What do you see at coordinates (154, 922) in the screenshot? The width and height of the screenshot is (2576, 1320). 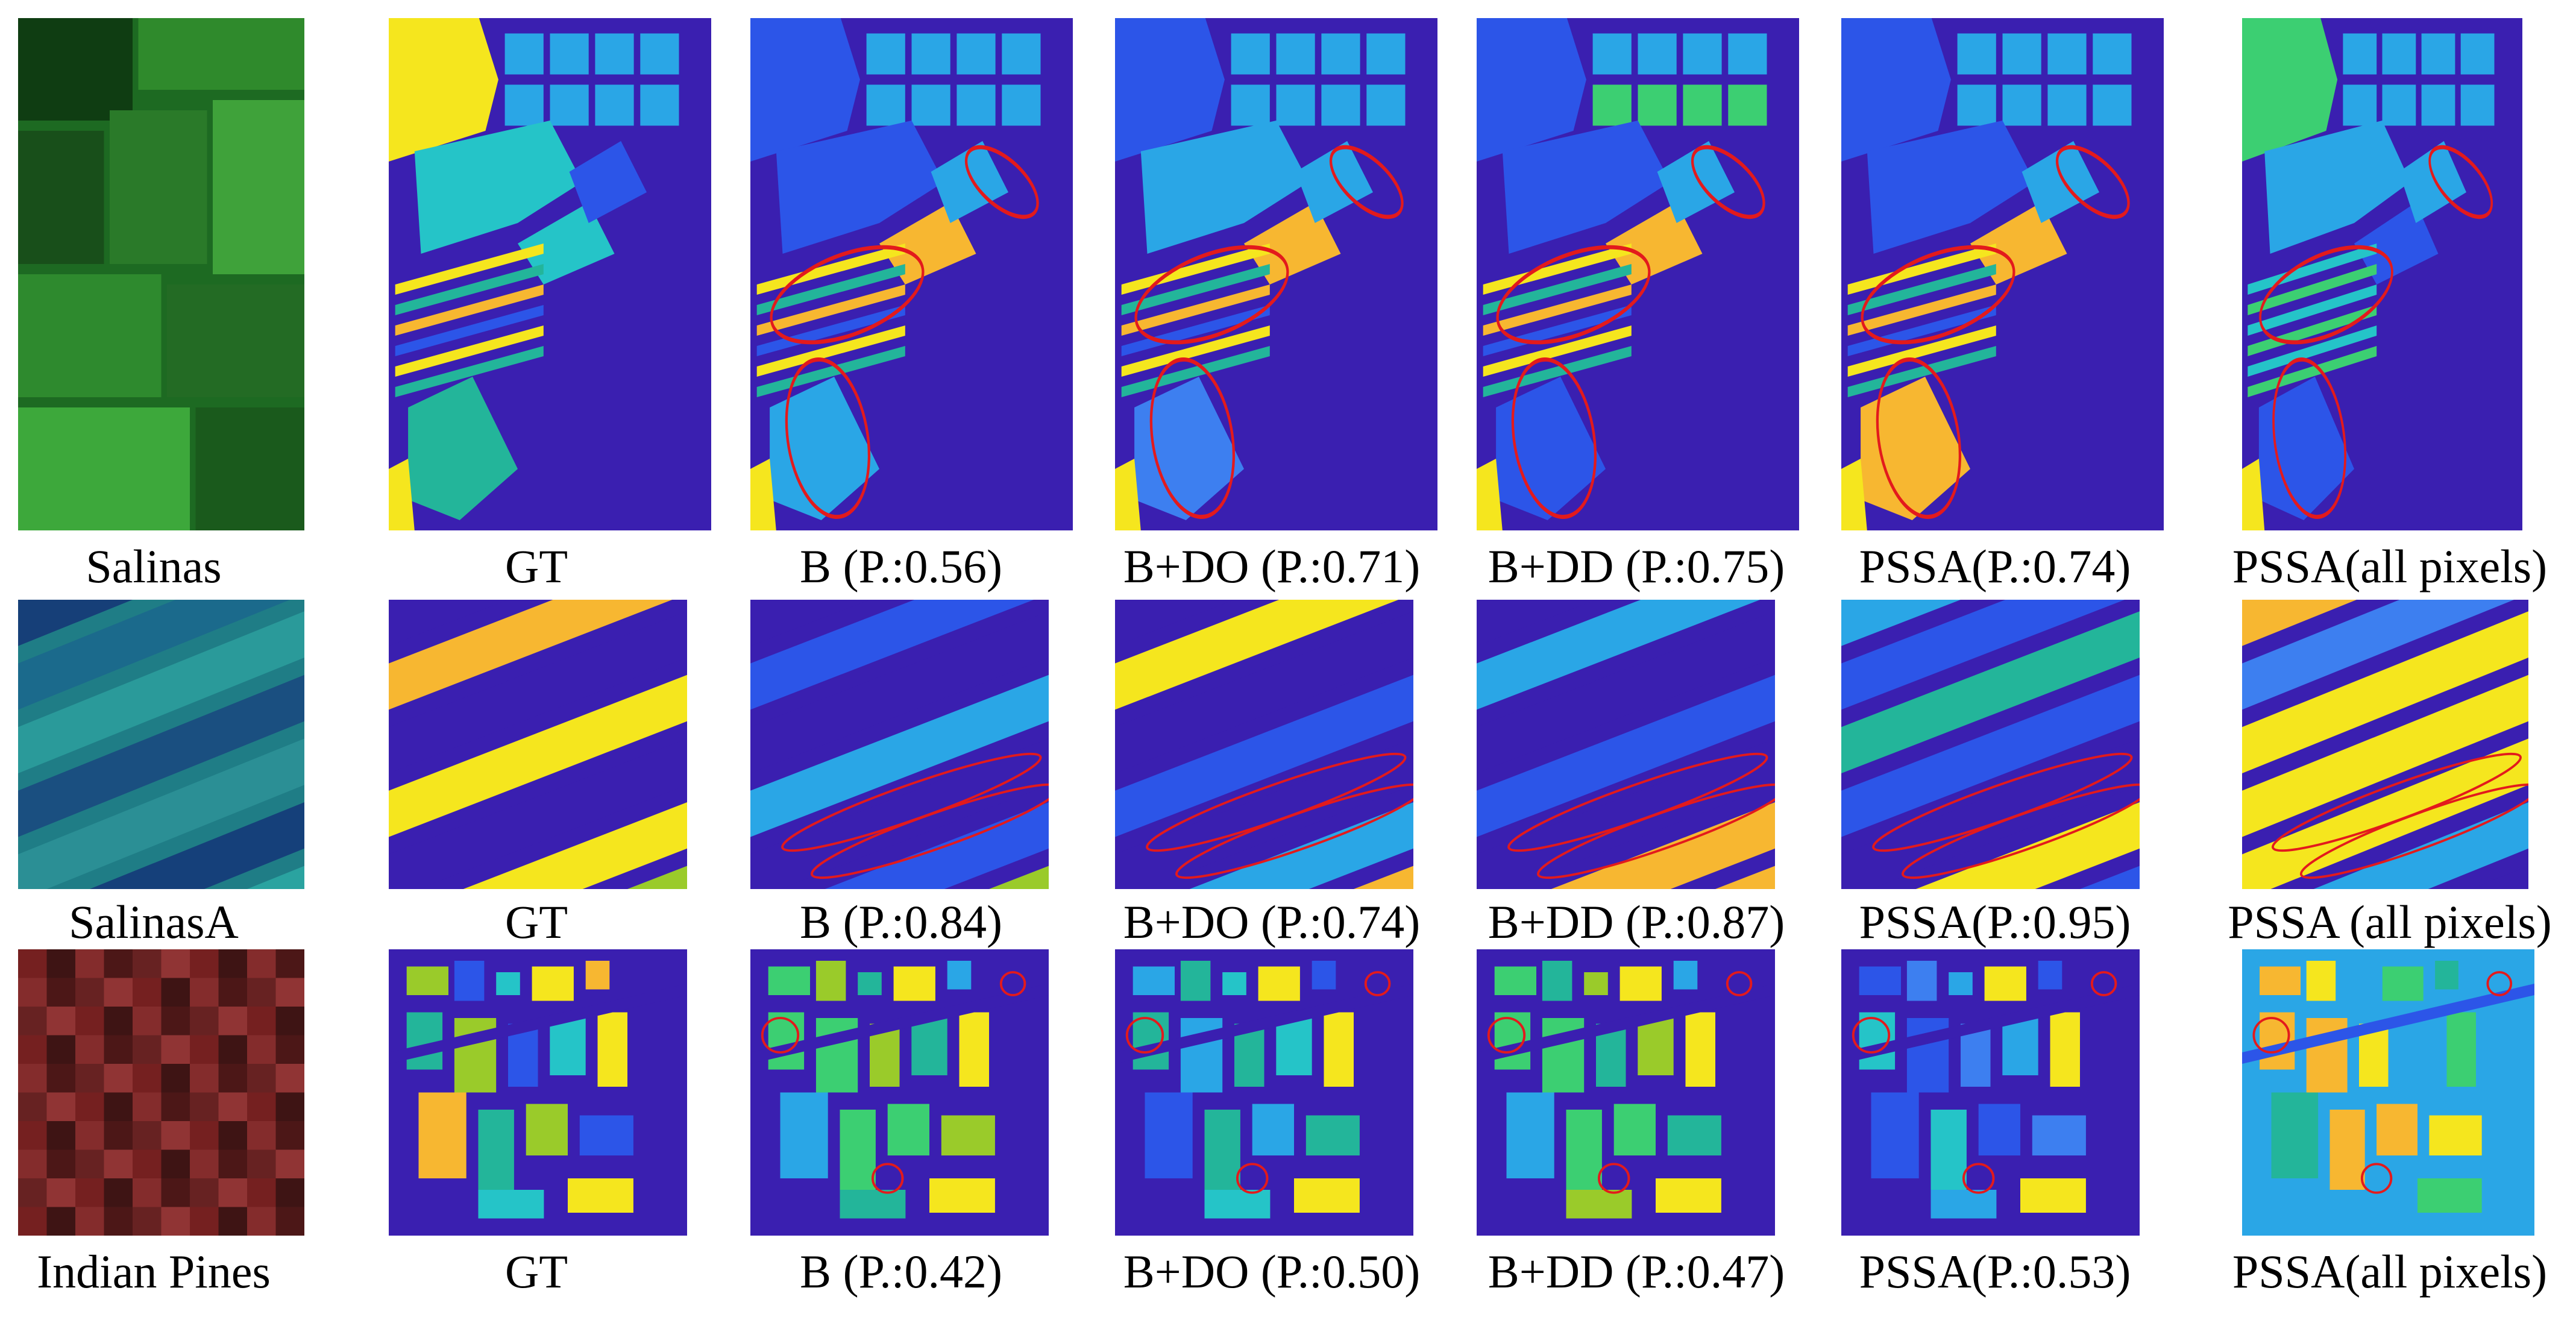 I see `caption-salinasa-image: SalinasA` at bounding box center [154, 922].